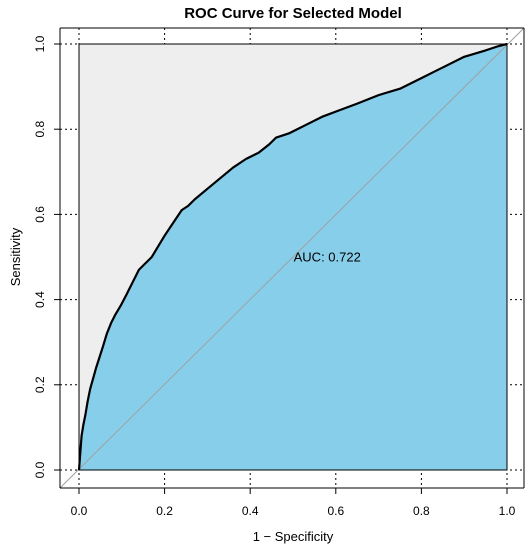 Image resolution: width=530 pixels, height=550 pixels. What do you see at coordinates (327, 256) in the screenshot?
I see `auc-annotation: AUC: 0.722` at bounding box center [327, 256].